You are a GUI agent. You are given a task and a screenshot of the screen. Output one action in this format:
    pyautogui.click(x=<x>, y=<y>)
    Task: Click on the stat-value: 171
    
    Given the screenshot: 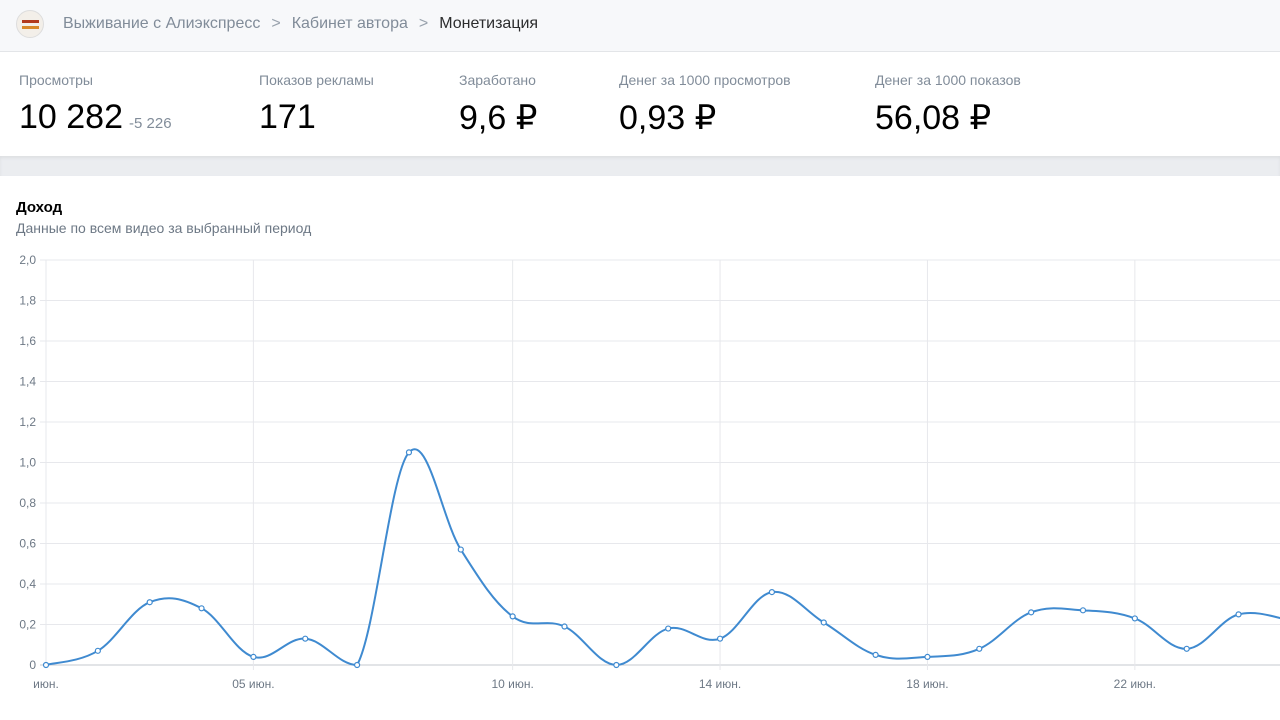 What is the action you would take?
    pyautogui.click(x=287, y=117)
    